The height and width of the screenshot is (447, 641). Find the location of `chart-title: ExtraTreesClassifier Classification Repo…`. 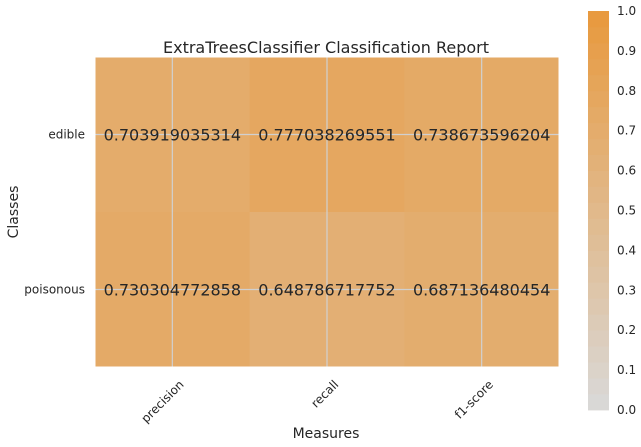

chart-title: ExtraTreesClassifier Classification Repo… is located at coordinates (326, 47).